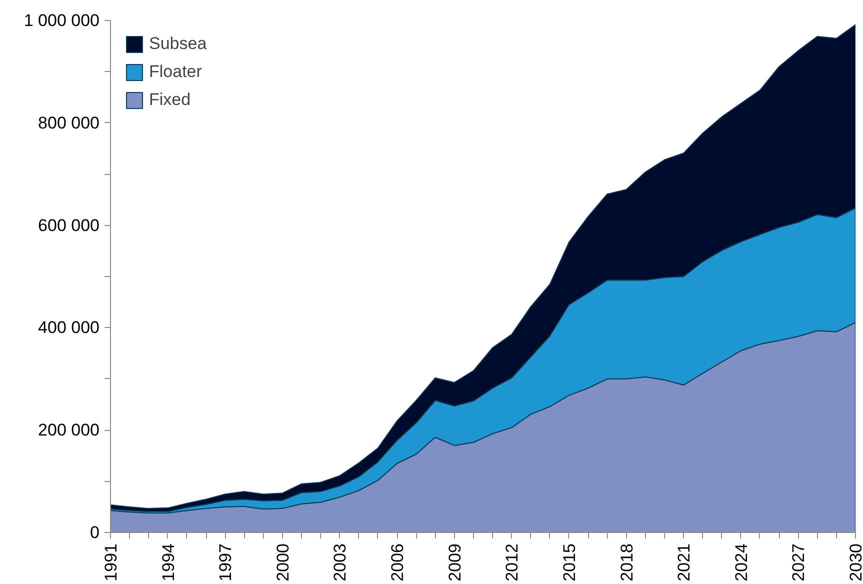  Describe the element at coordinates (684, 562) in the screenshot. I see `x-tick-label: 2021` at that location.